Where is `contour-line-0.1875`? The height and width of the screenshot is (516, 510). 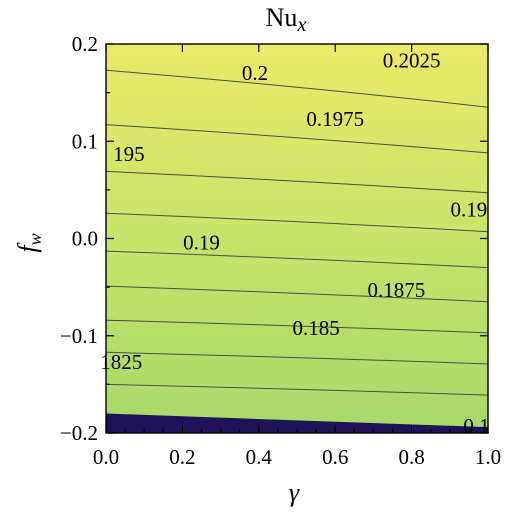 contour-line-0.1875 is located at coordinates (297, 326).